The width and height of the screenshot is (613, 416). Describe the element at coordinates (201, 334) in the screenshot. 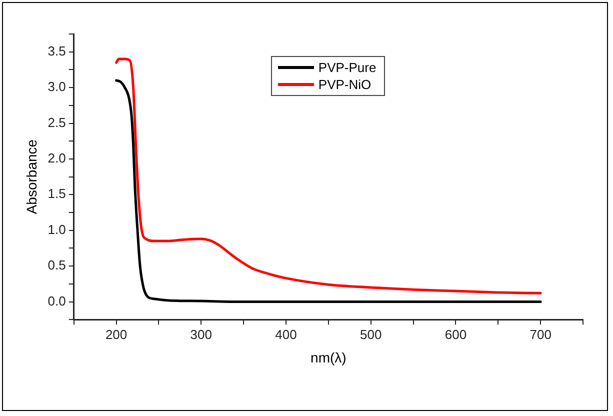

I see `x-tick-label: 300` at that location.